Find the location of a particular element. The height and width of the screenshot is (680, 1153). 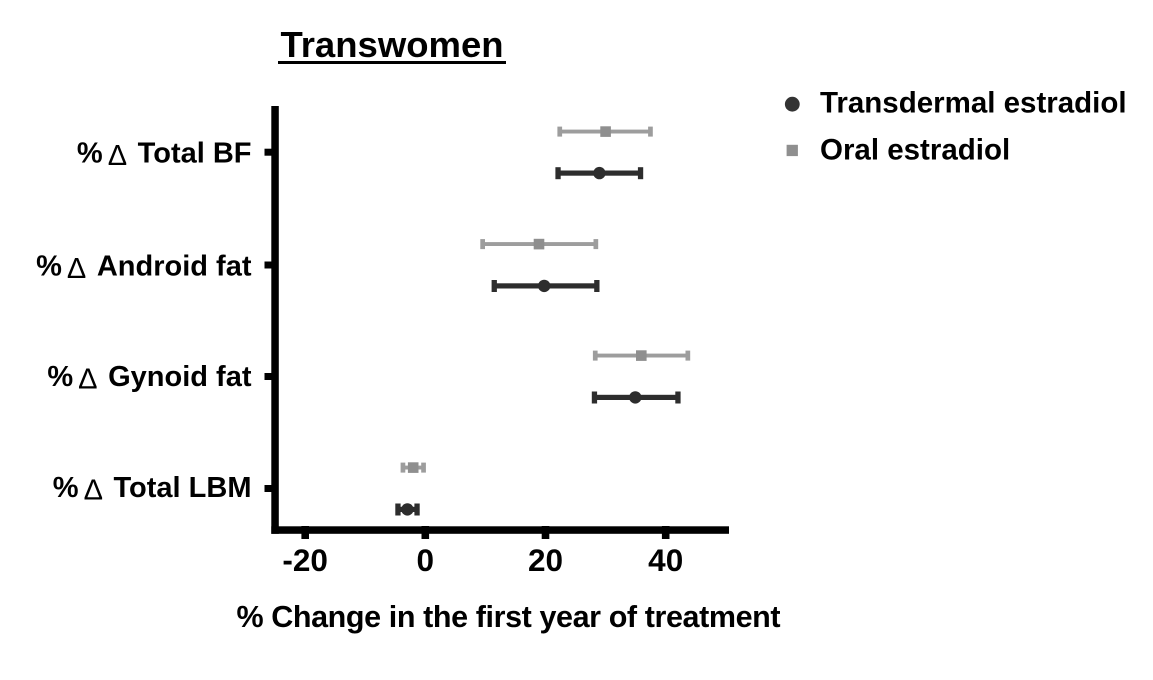

svg-text: 20 is located at coordinates (545, 560).